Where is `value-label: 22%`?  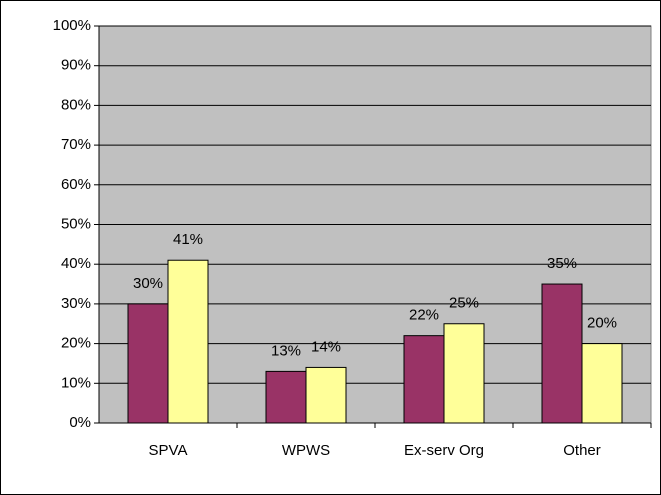 value-label: 22% is located at coordinates (424, 315).